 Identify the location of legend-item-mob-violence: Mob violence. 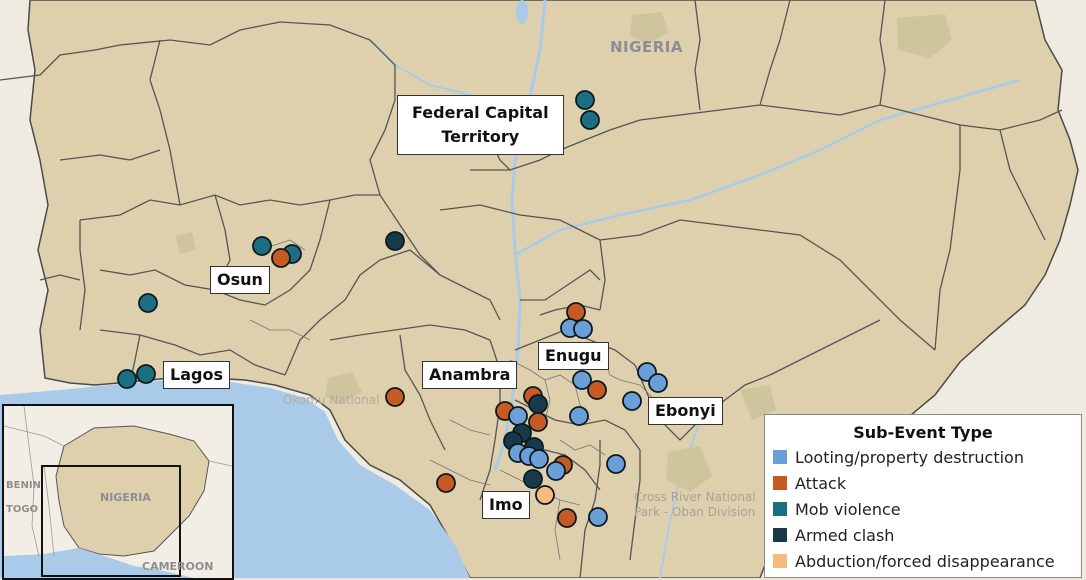
(923, 509).